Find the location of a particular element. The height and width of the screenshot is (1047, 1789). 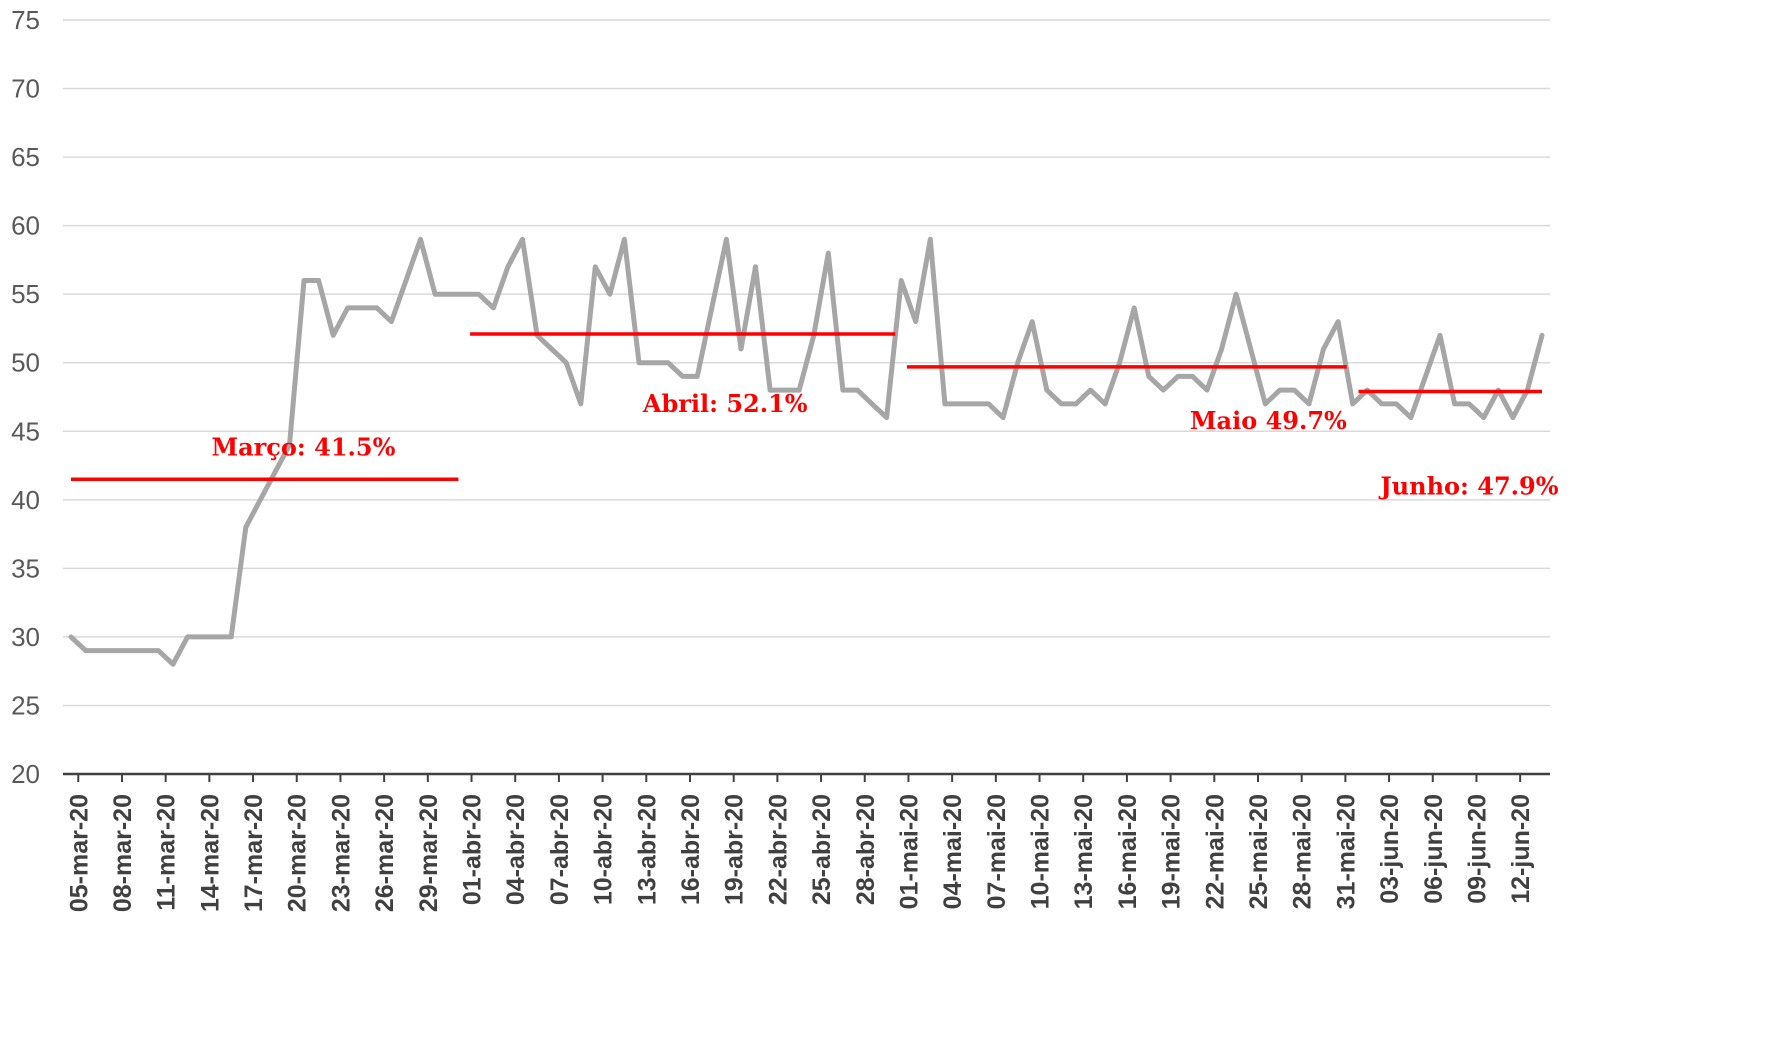

x-tick-label: 14-mar-20 is located at coordinates (210, 853).